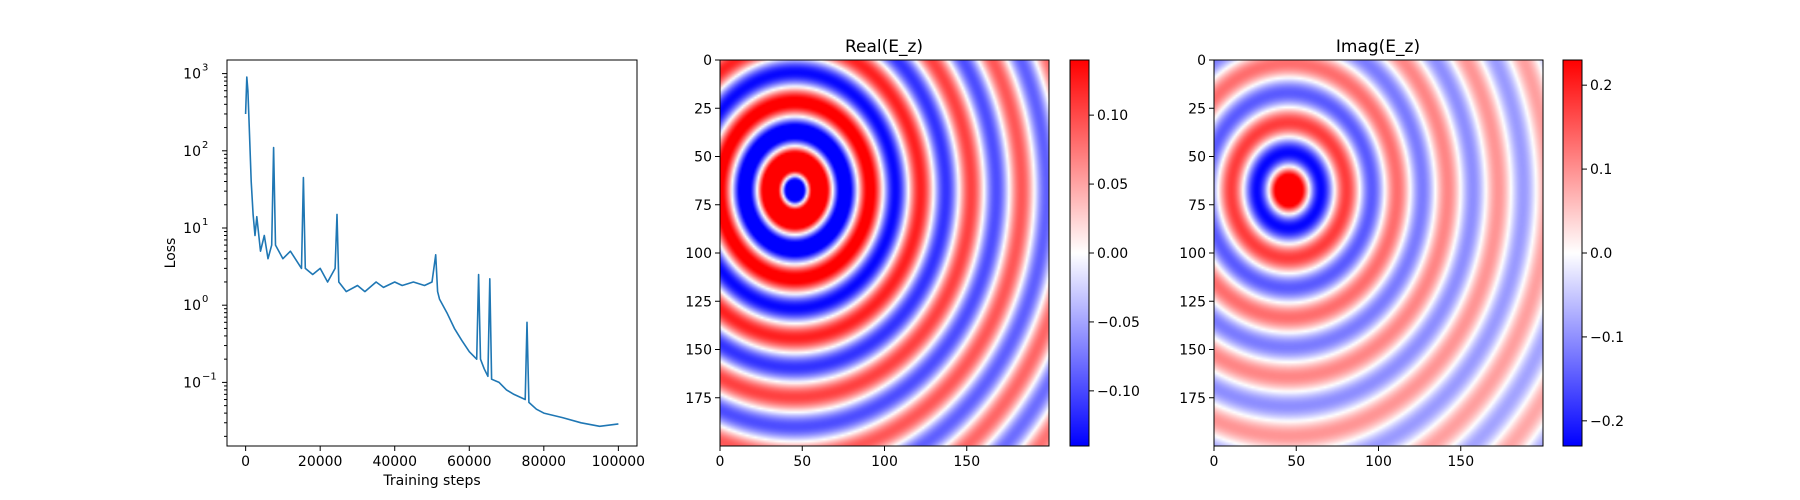 This screenshot has width=1800, height=500. I want to click on real-ez-title: Real(E_z), so click(884, 47).